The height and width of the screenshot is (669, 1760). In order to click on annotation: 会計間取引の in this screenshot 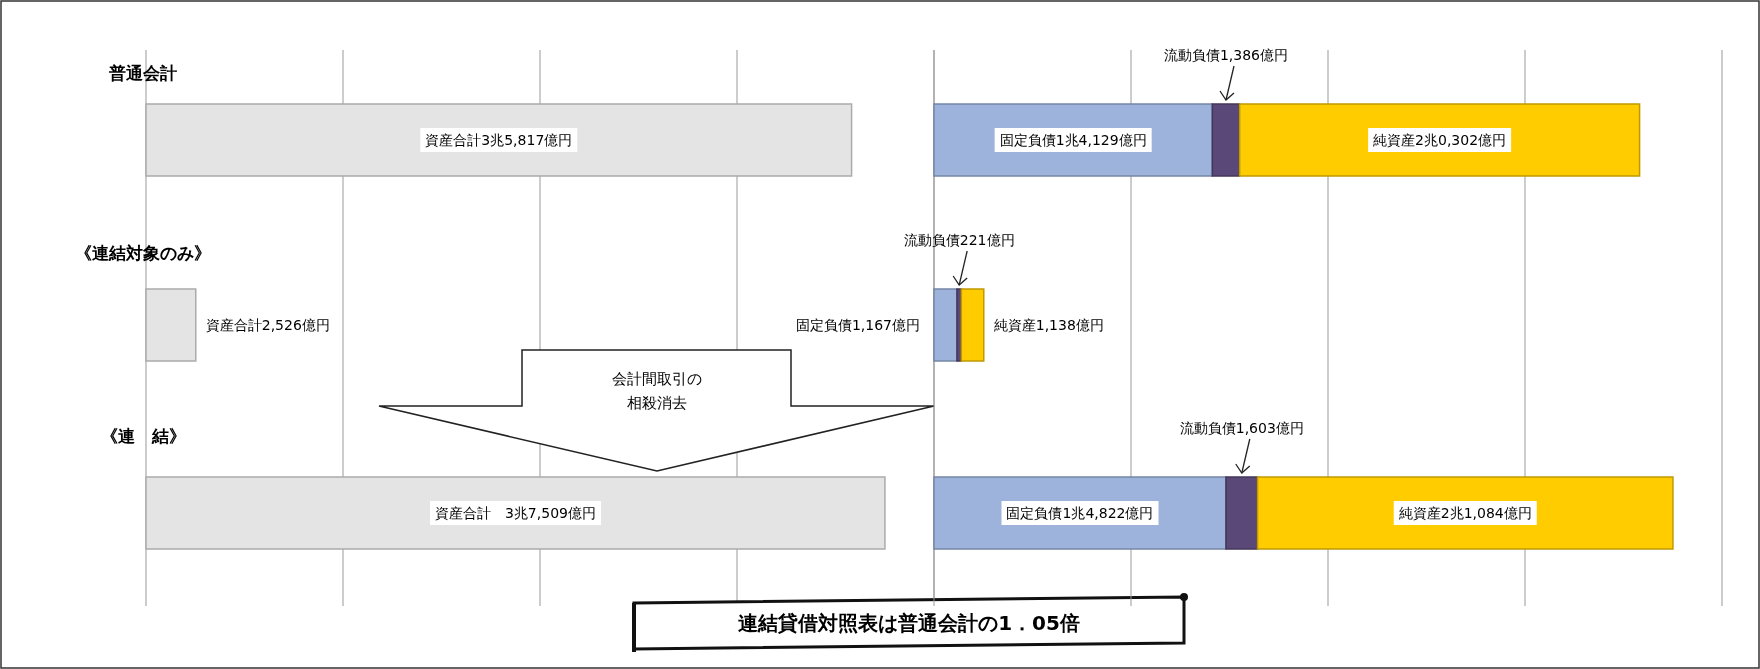, I will do `click(657, 379)`.